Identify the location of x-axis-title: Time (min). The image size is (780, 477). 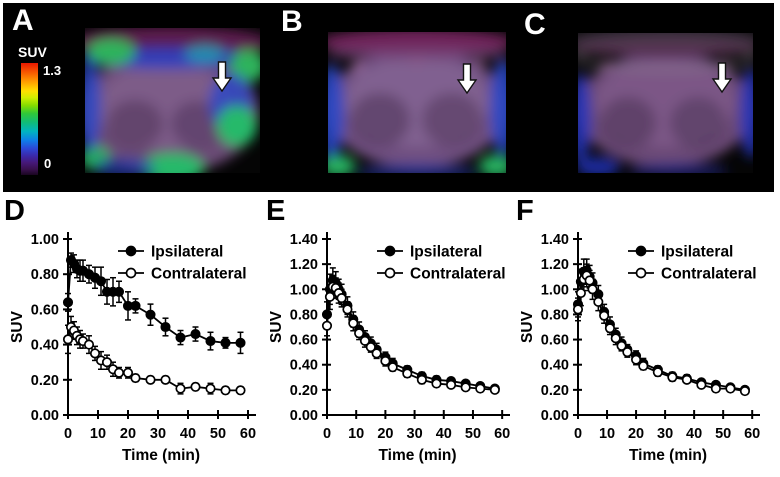
(161, 455).